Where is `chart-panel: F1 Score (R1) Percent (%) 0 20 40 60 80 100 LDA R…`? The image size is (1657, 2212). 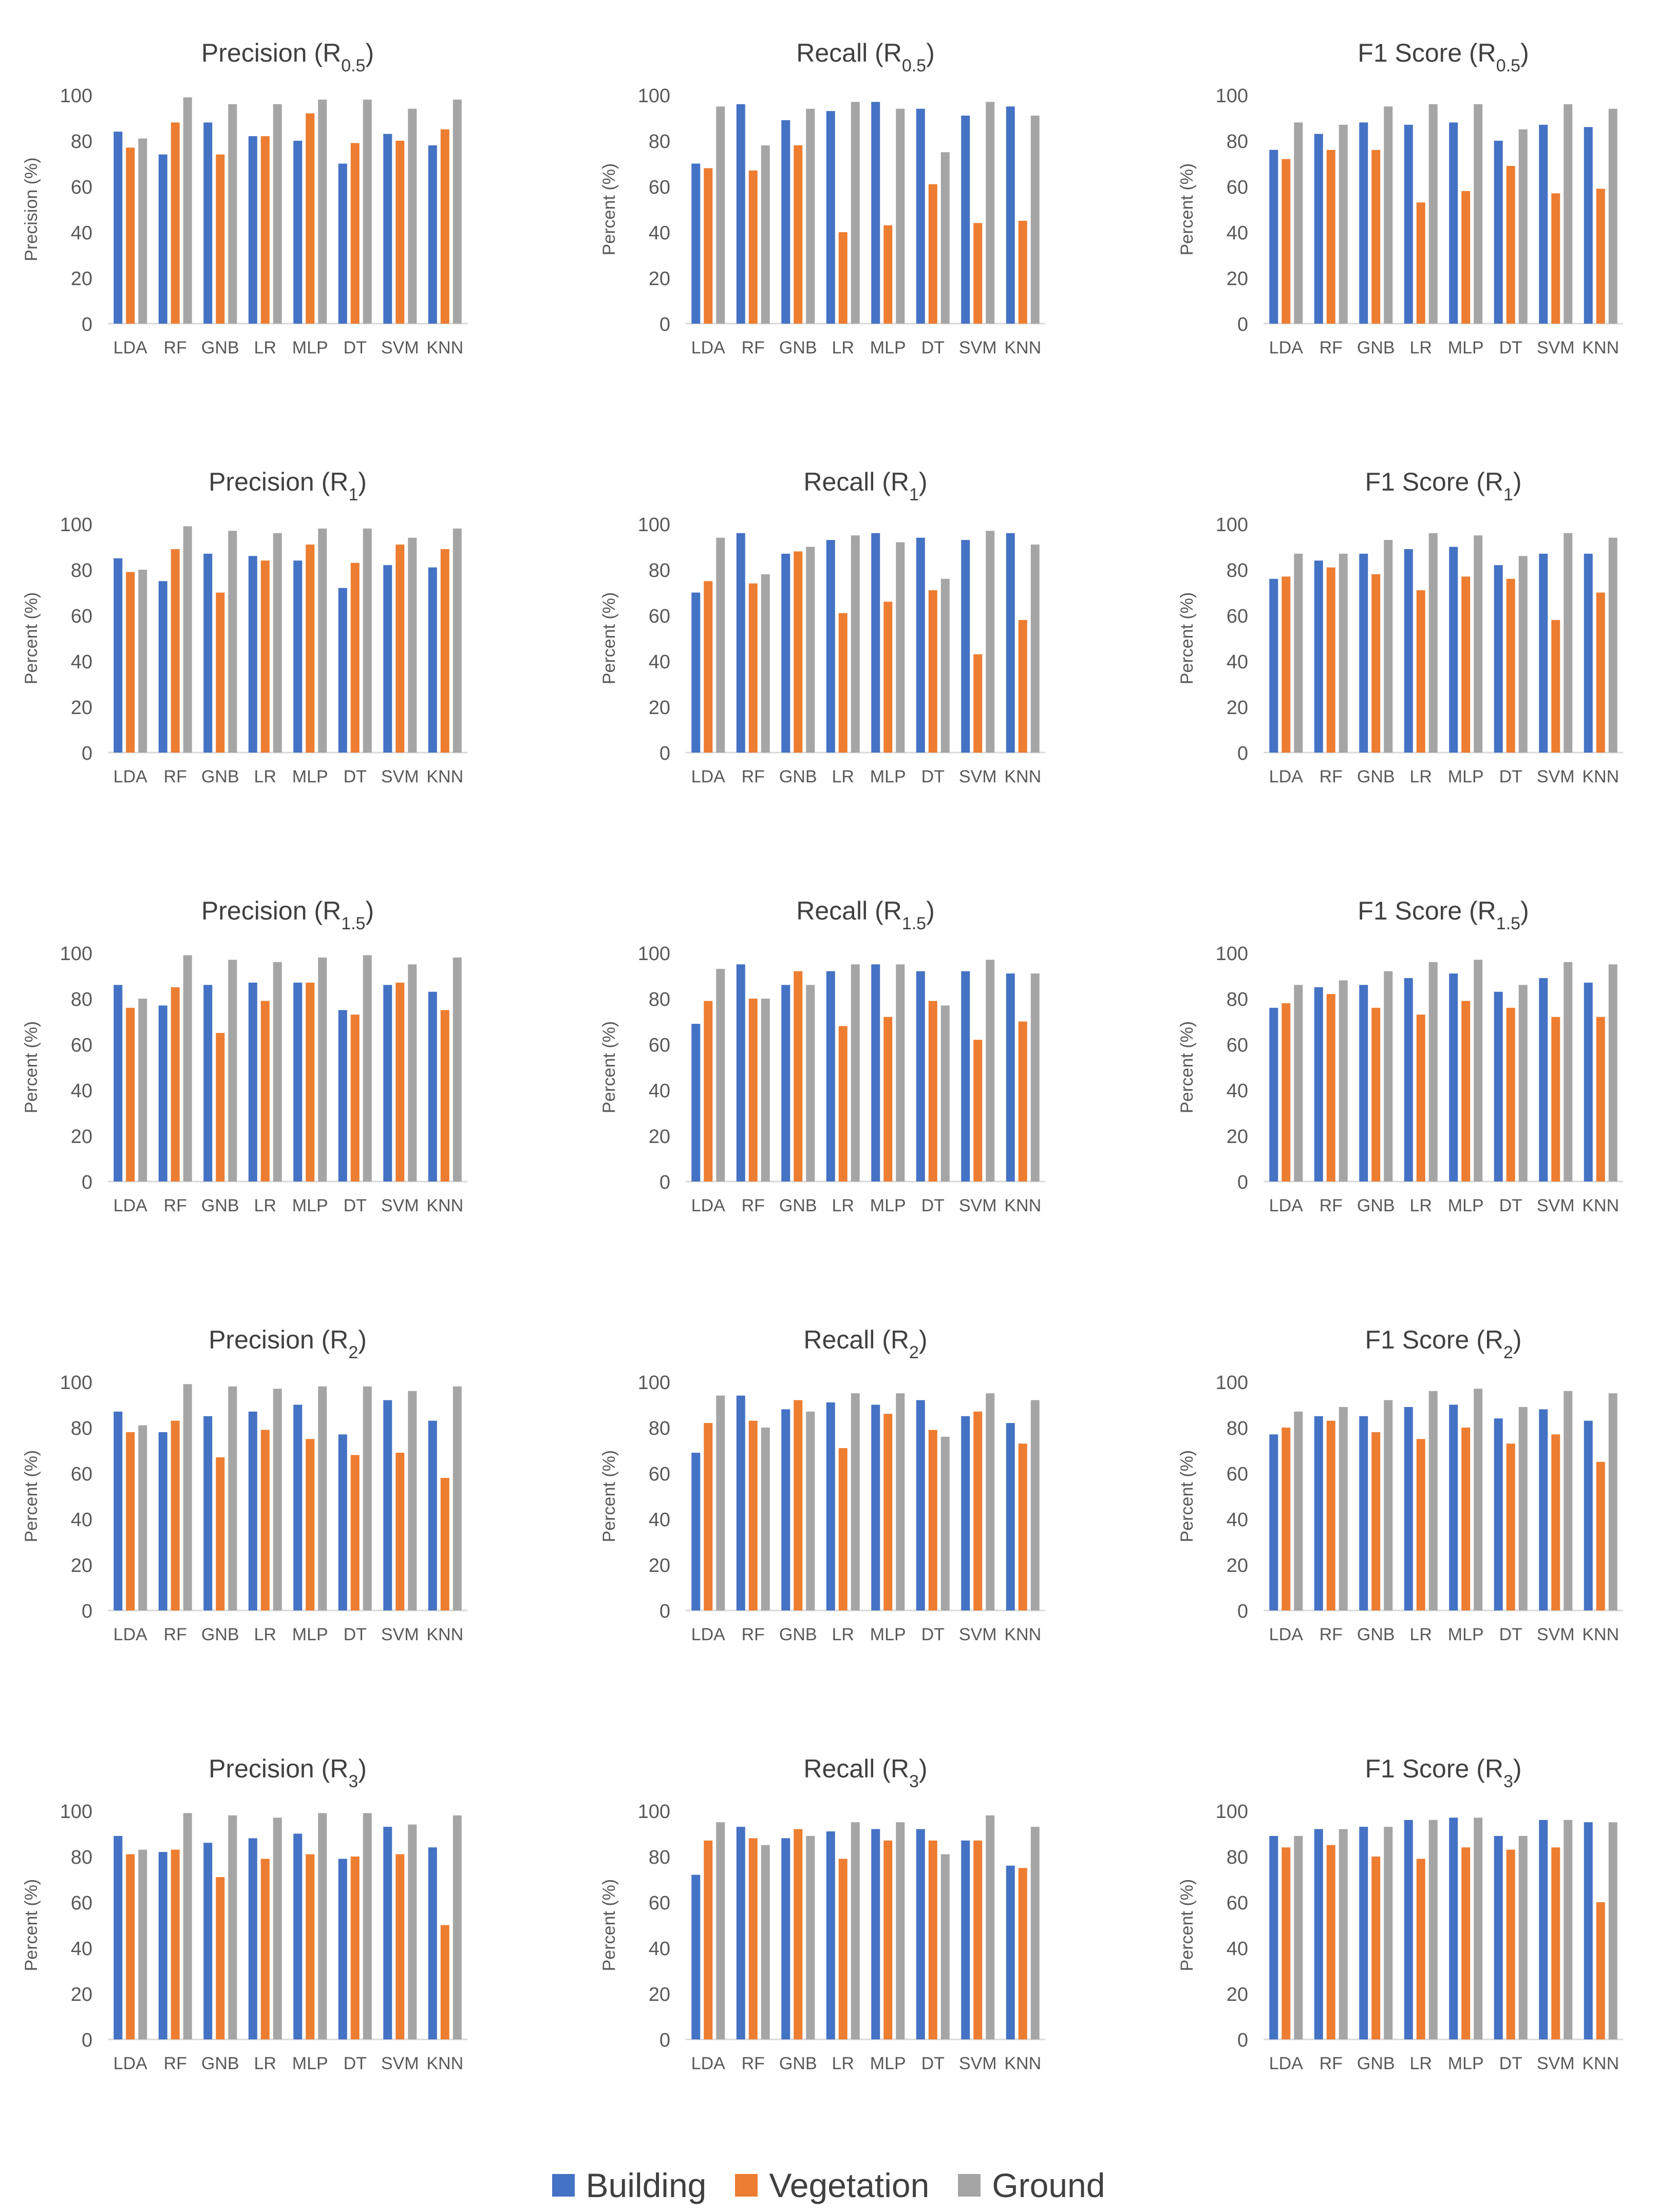 chart-panel: F1 Score (R1) Percent (%) 0 20 40 60 80 100 LDA R… is located at coordinates (1400, 626).